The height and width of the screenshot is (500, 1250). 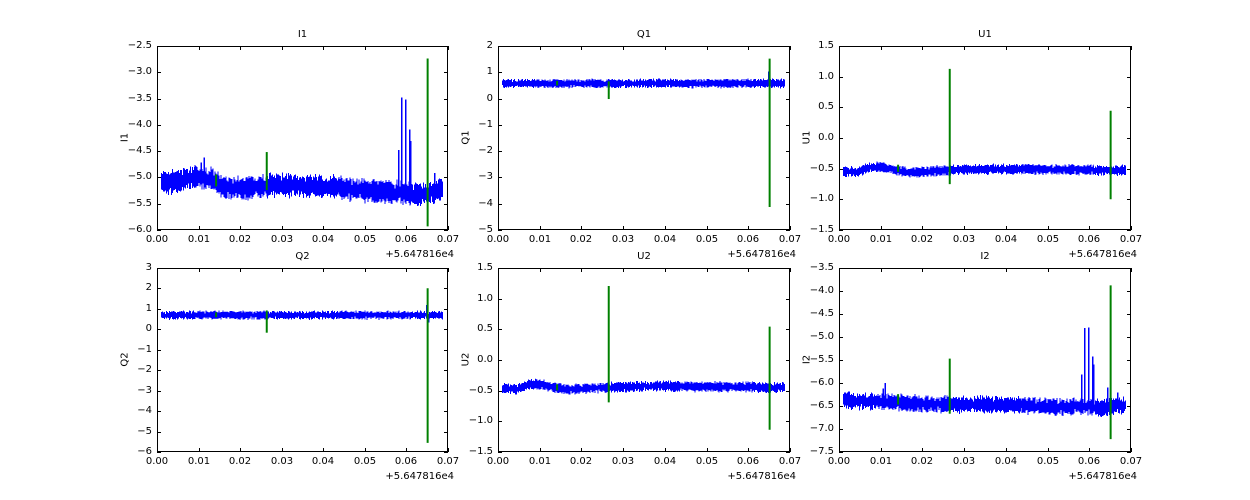 I want to click on y-axis-label: Q1, so click(x=466, y=137).